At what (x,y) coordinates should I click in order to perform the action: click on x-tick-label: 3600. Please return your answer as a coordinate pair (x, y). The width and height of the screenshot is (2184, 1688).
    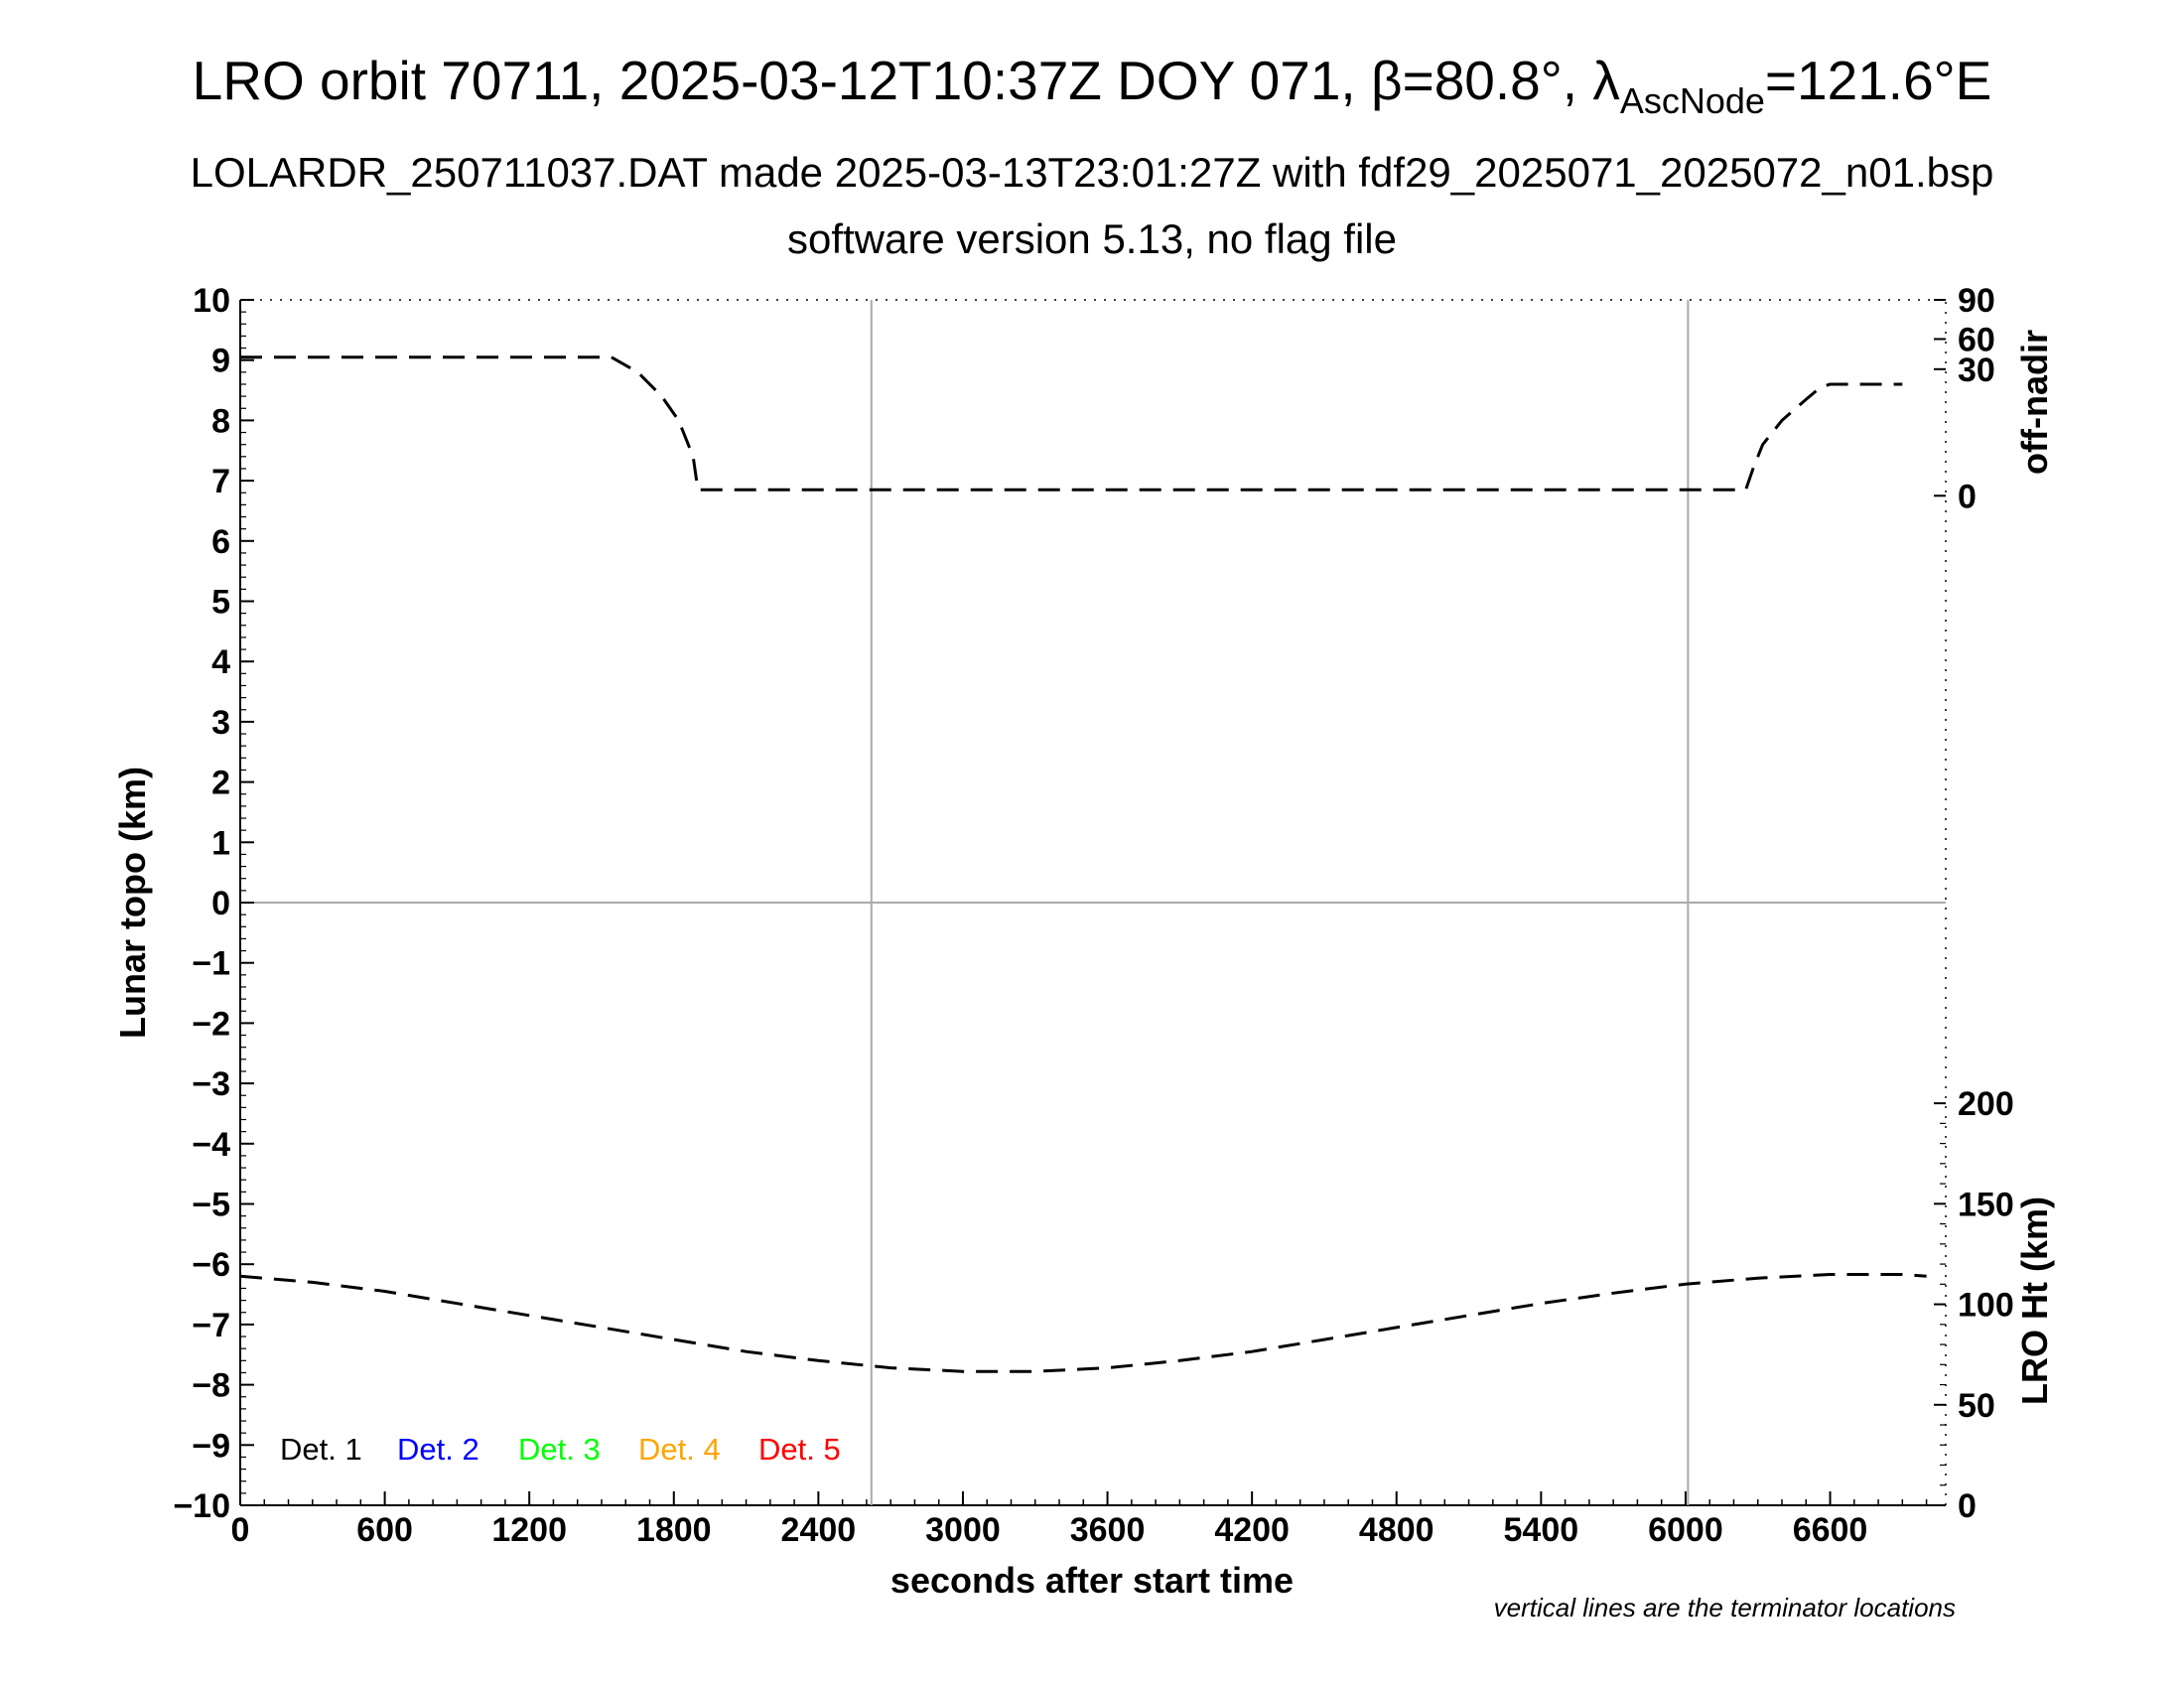
    Looking at the image, I should click on (1108, 1530).